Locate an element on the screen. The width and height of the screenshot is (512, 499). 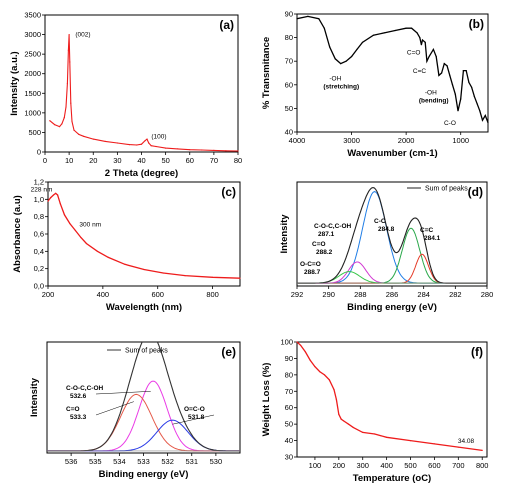
x-tick-label: 800 is located at coordinates (482, 465).